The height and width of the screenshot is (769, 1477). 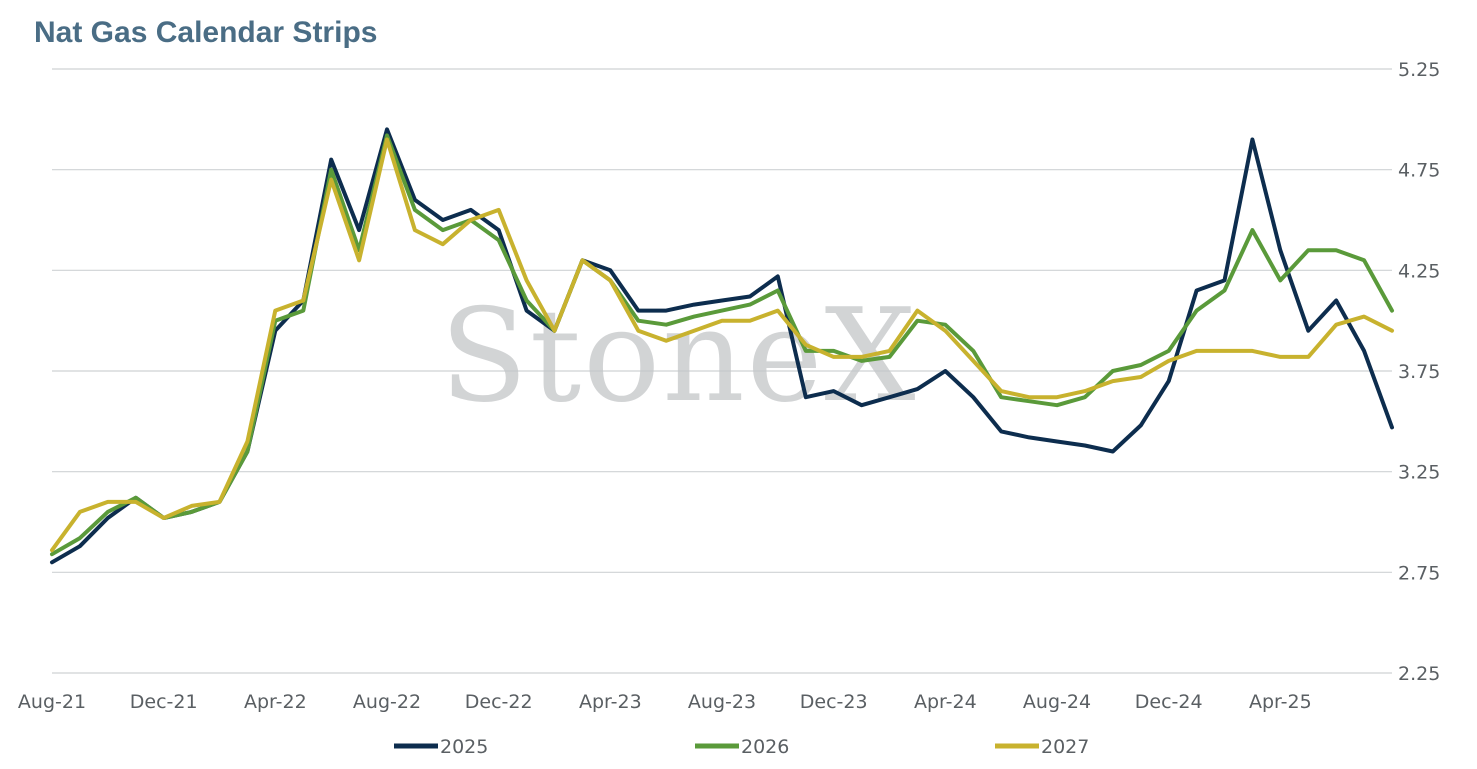 What do you see at coordinates (1419, 573) in the screenshot?
I see `y-tick-label: 2.75` at bounding box center [1419, 573].